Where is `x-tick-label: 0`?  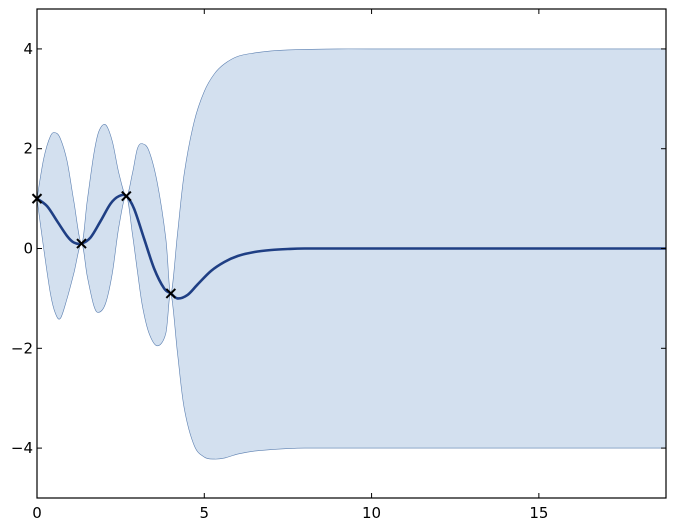 x-tick-label: 0 is located at coordinates (37, 513).